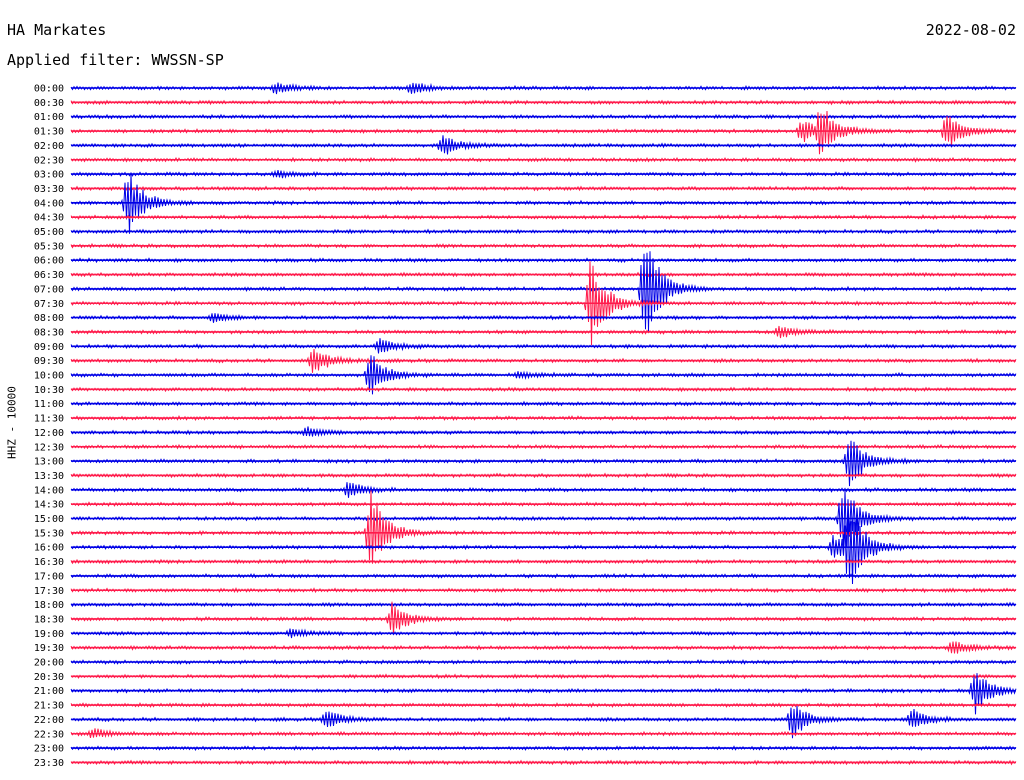 This screenshot has width=1024, height=780. What do you see at coordinates (49, 447) in the screenshot?
I see `row-label: 12:30` at bounding box center [49, 447].